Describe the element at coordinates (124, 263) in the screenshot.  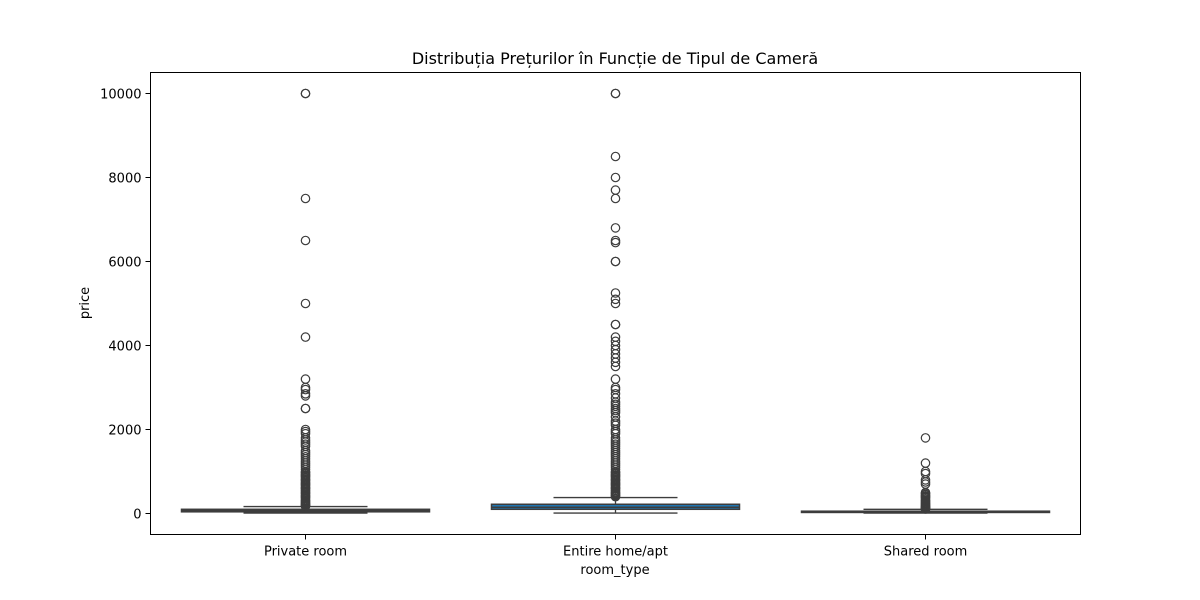
I see `y-tick-label: 6000` at that location.